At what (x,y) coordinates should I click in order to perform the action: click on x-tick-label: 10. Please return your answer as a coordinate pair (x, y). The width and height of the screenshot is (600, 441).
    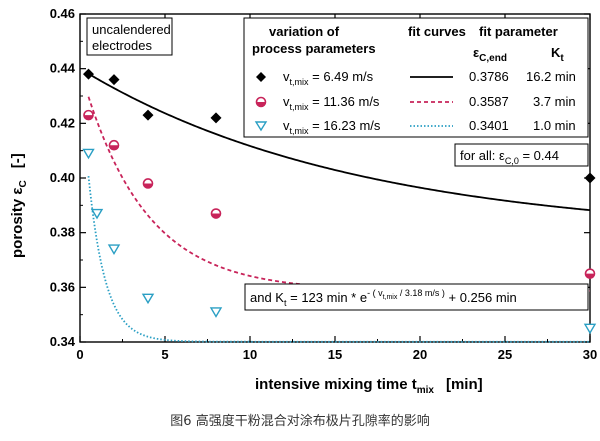
    Looking at the image, I should click on (250, 354).